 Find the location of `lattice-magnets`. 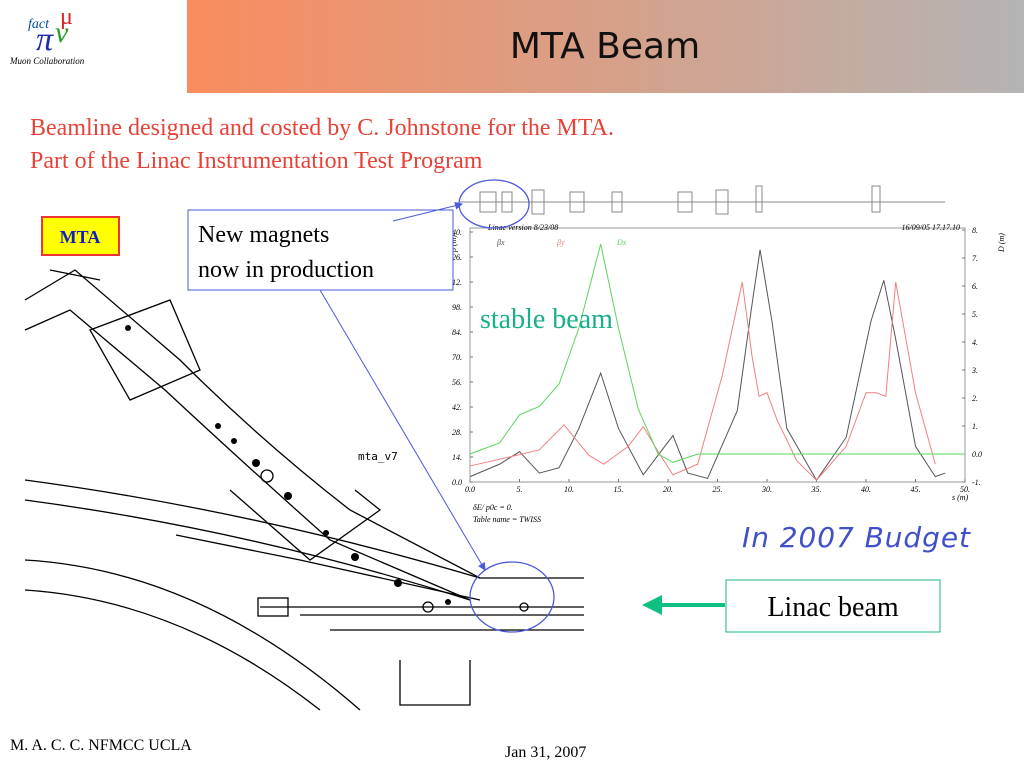

lattice-magnets is located at coordinates (702, 200).